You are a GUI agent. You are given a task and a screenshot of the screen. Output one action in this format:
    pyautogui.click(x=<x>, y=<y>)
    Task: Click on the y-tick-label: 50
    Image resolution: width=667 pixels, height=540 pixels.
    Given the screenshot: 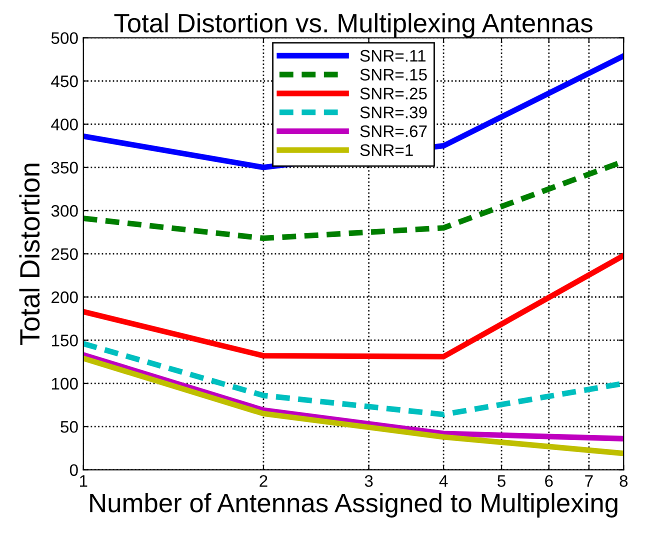 What is the action you would take?
    pyautogui.click(x=69, y=427)
    